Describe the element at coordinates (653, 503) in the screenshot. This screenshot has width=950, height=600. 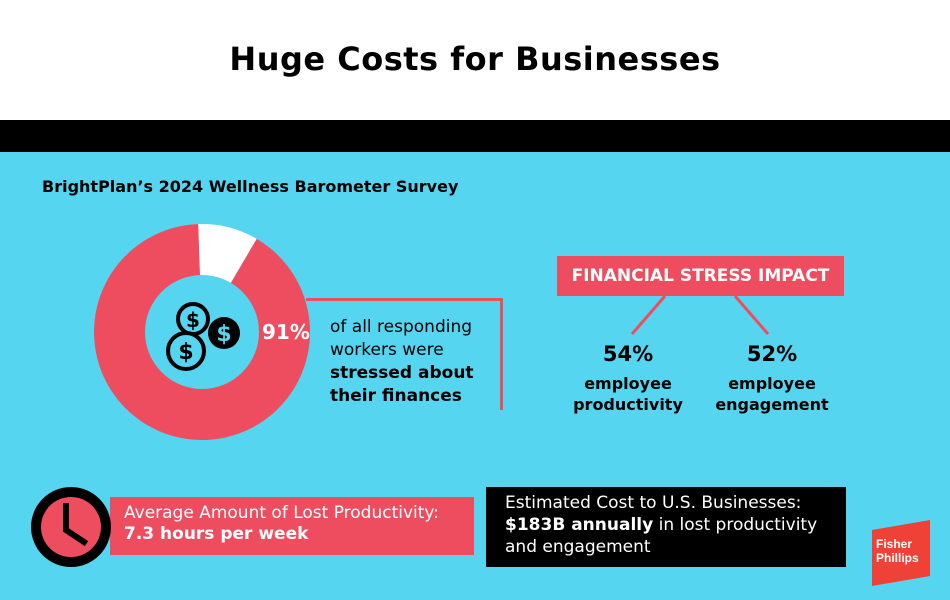
I see `cost-label: Estimated Cost to U.S. Businesses:` at that location.